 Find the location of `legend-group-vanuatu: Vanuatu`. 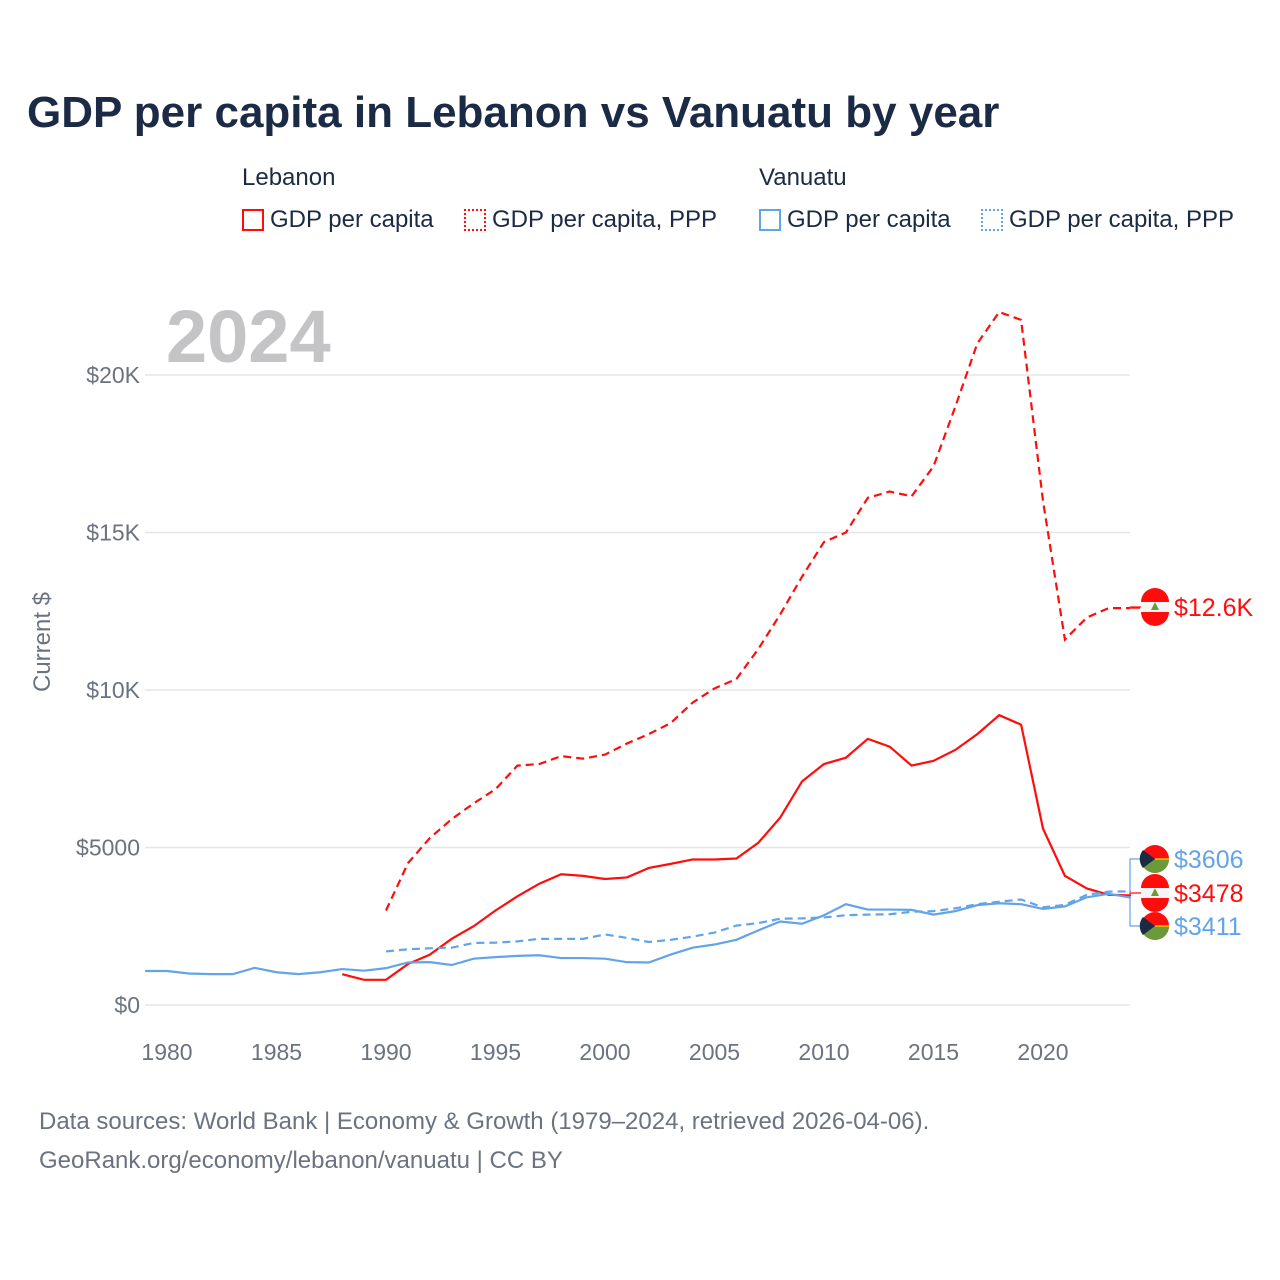

legend-group-vanuatu: Vanuatu is located at coordinates (803, 177).